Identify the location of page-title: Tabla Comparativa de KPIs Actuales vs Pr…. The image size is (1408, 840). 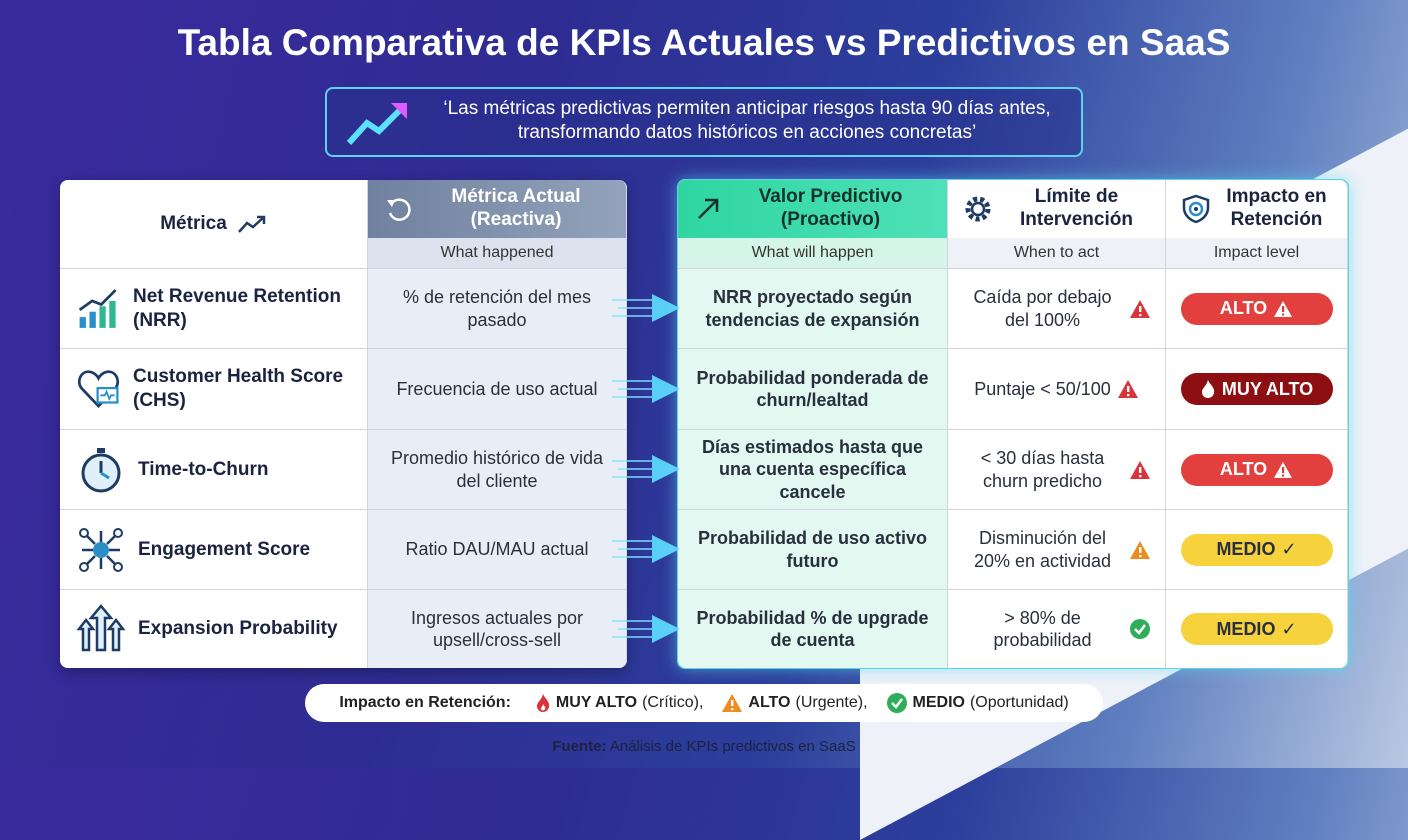
(704, 42).